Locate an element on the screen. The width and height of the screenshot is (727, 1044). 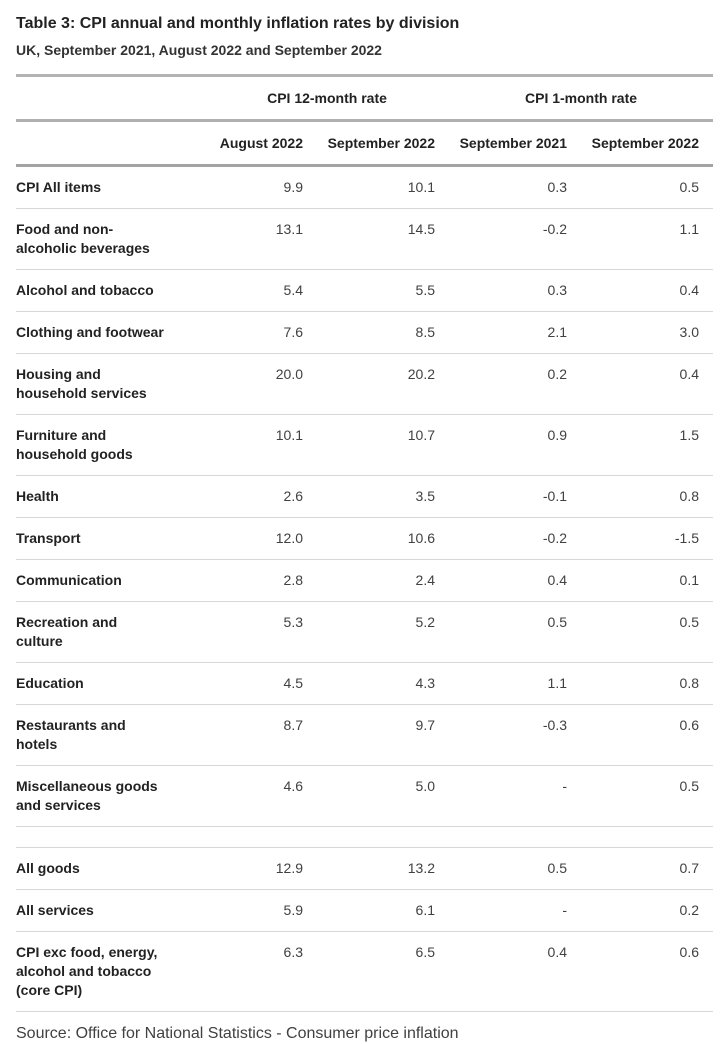
row-label: Recreation and culture is located at coordinates (93, 632).